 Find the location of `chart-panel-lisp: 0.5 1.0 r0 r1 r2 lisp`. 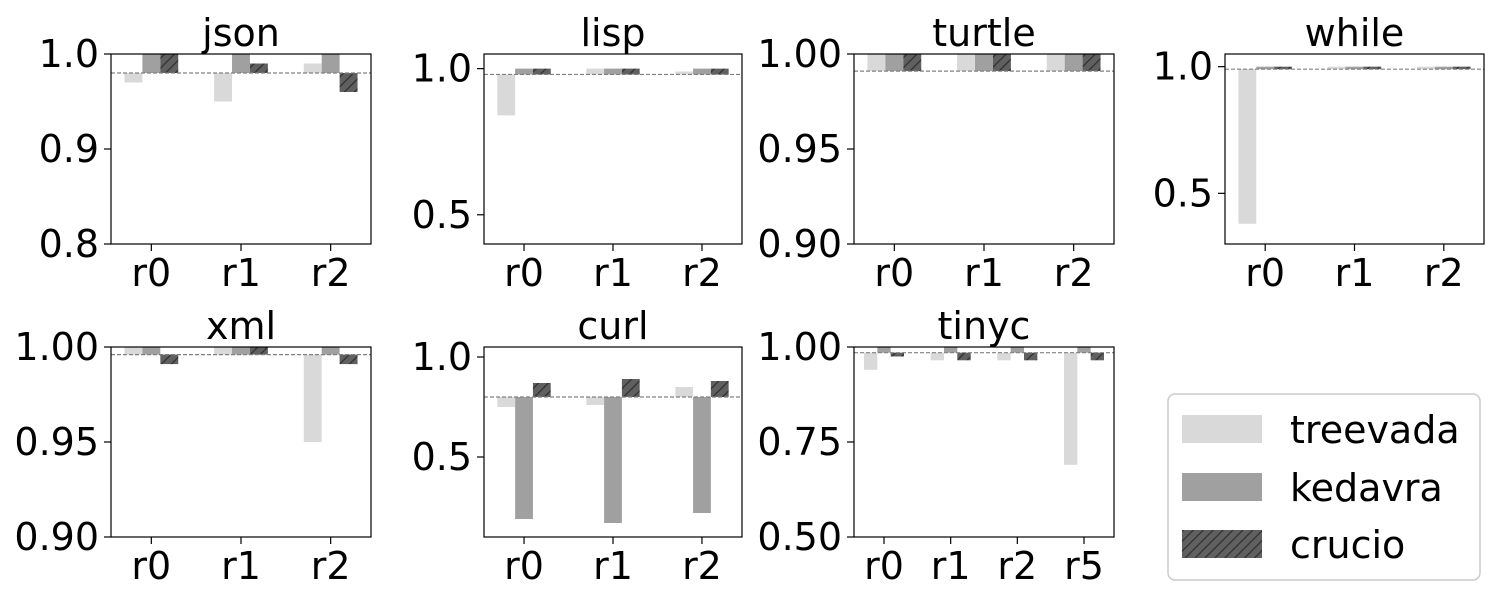

chart-panel-lisp: 0.5 1.0 r0 r1 r2 lisp is located at coordinates (577, 153).